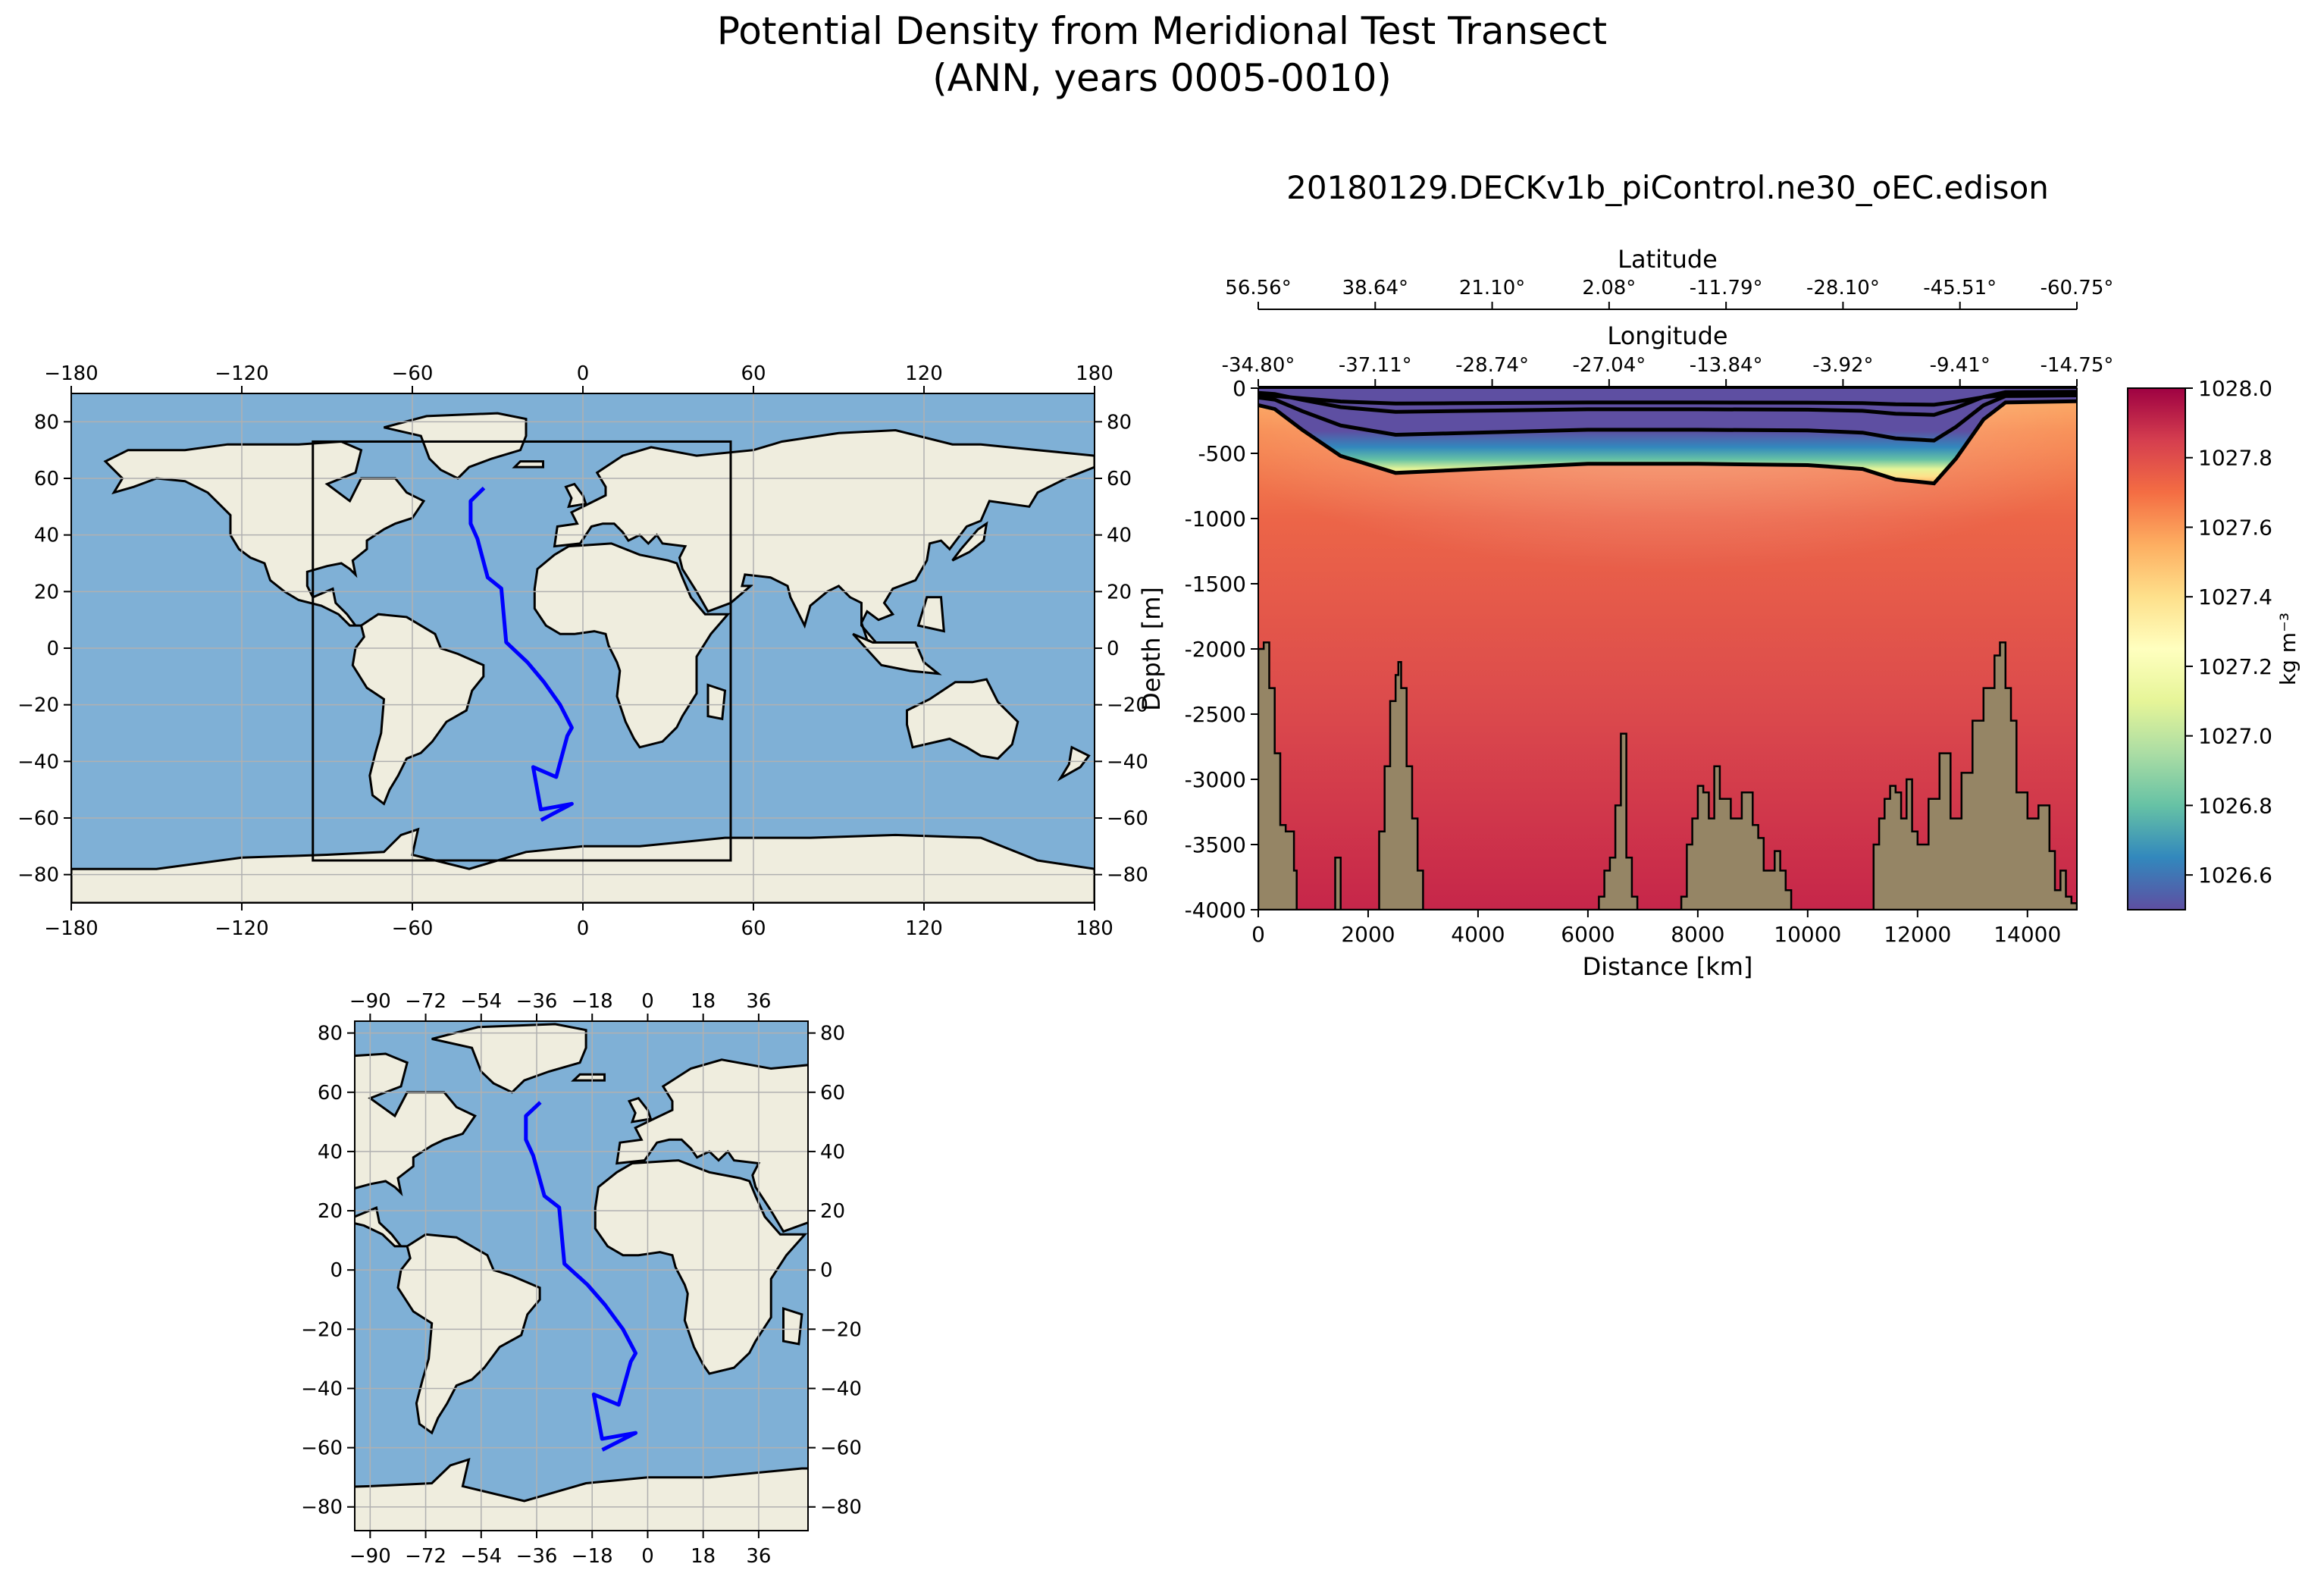 The width and height of the screenshot is (2324, 1589). I want to click on global-map-xtick-bottom: 120, so click(924, 928).